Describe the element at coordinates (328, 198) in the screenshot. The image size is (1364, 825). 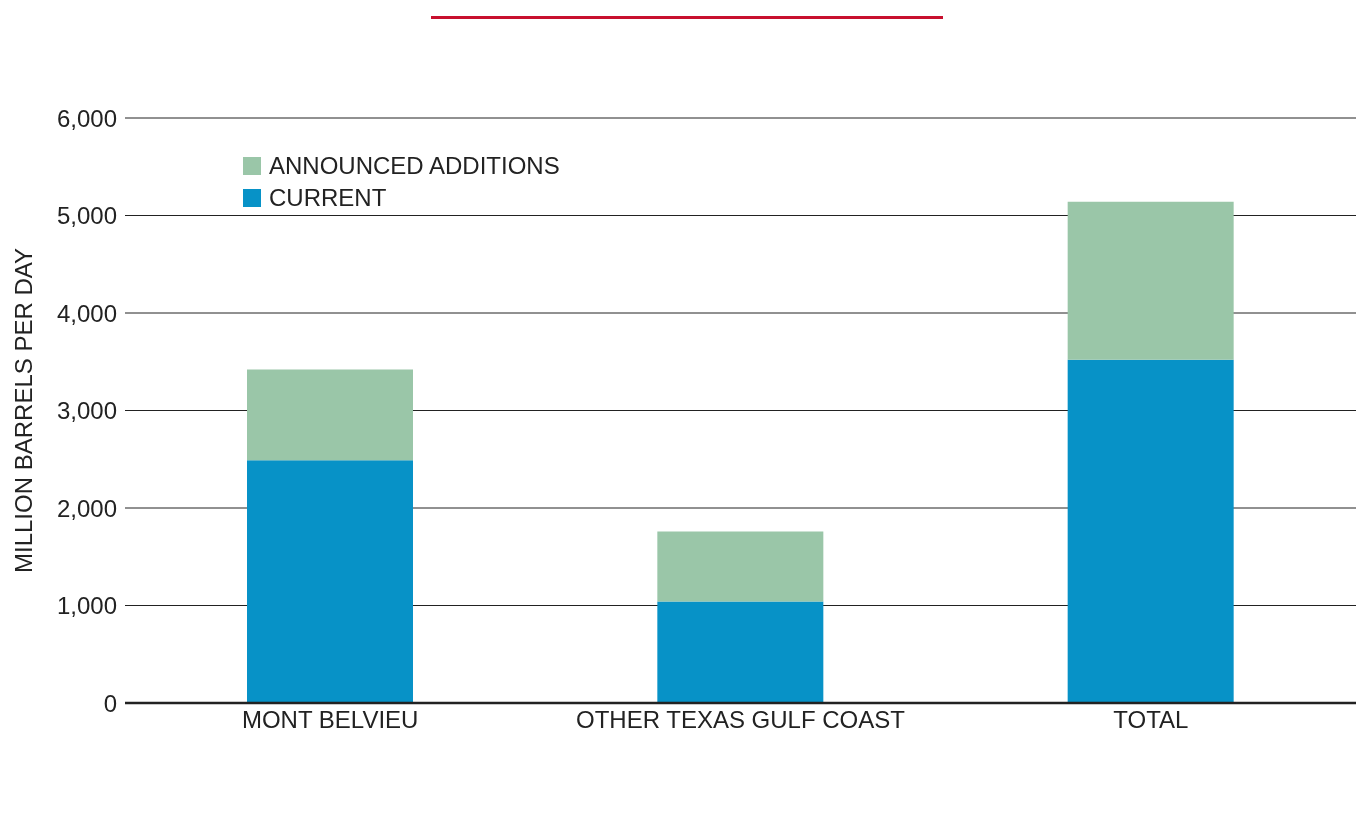
I see `legend-label: CURRENT` at that location.